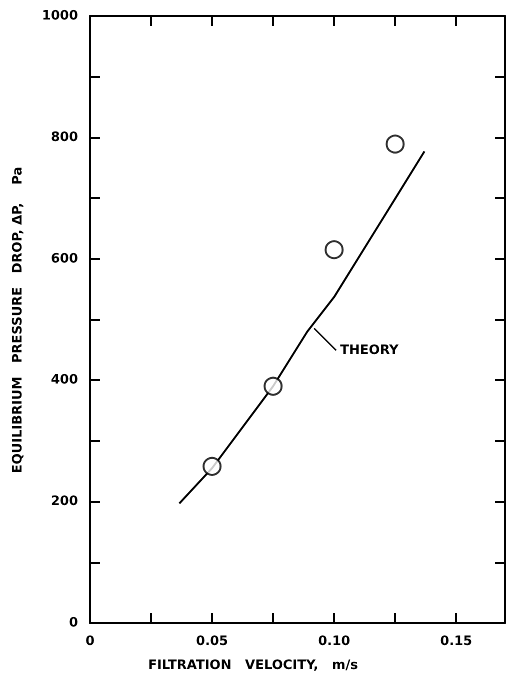  I want to click on x-tick-label: 0, so click(90, 641).